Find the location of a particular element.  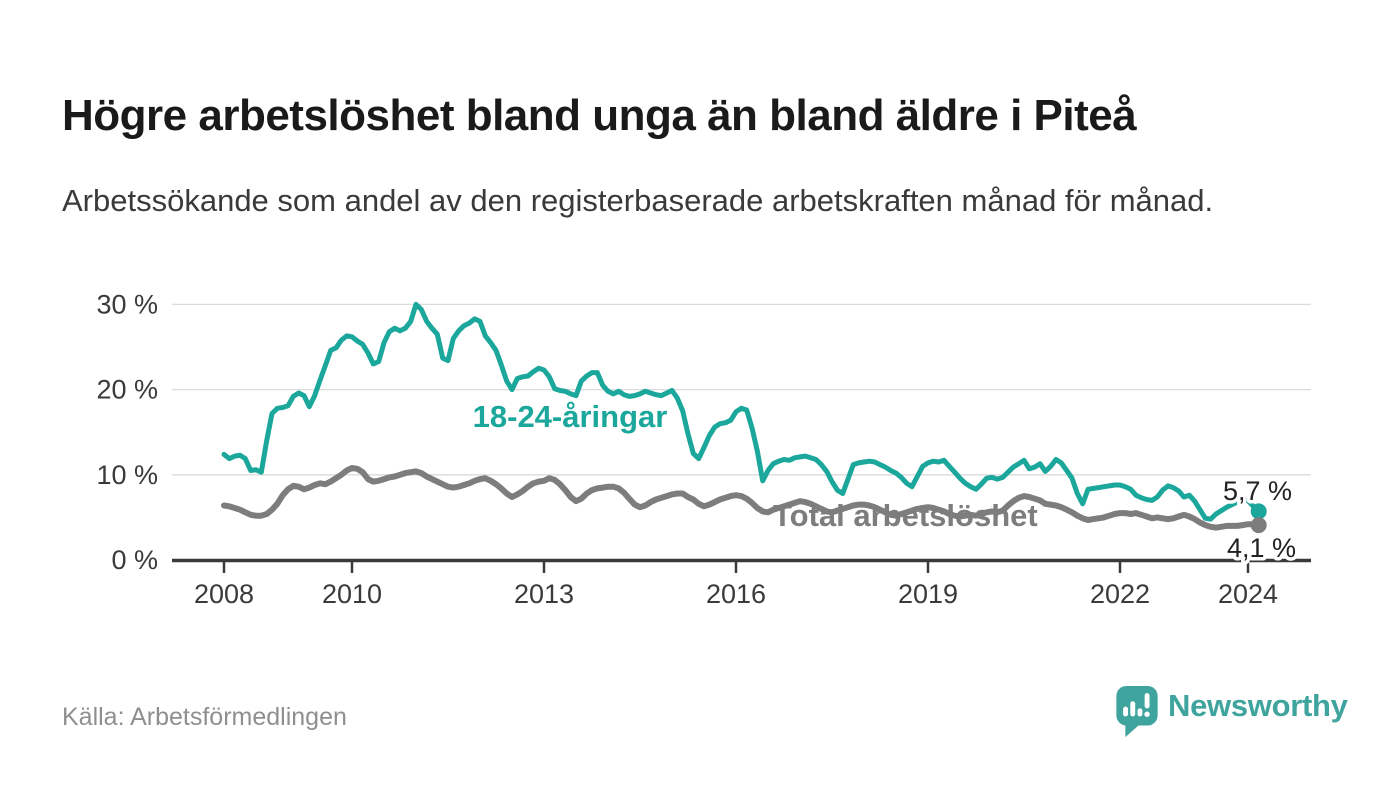

y-tick-label: 0 % is located at coordinates (134, 560).